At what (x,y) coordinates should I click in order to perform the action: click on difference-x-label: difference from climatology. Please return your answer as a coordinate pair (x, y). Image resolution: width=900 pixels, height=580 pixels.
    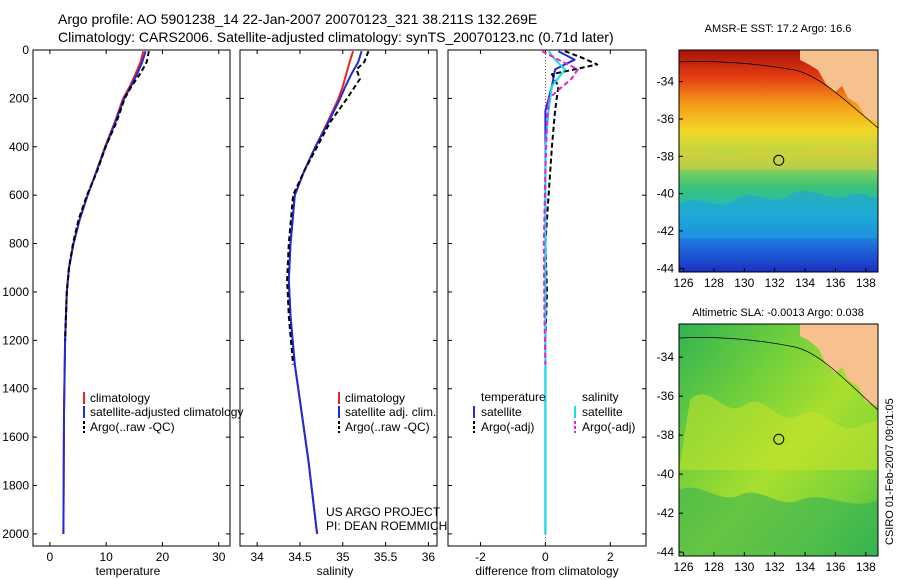
    Looking at the image, I should click on (546, 571).